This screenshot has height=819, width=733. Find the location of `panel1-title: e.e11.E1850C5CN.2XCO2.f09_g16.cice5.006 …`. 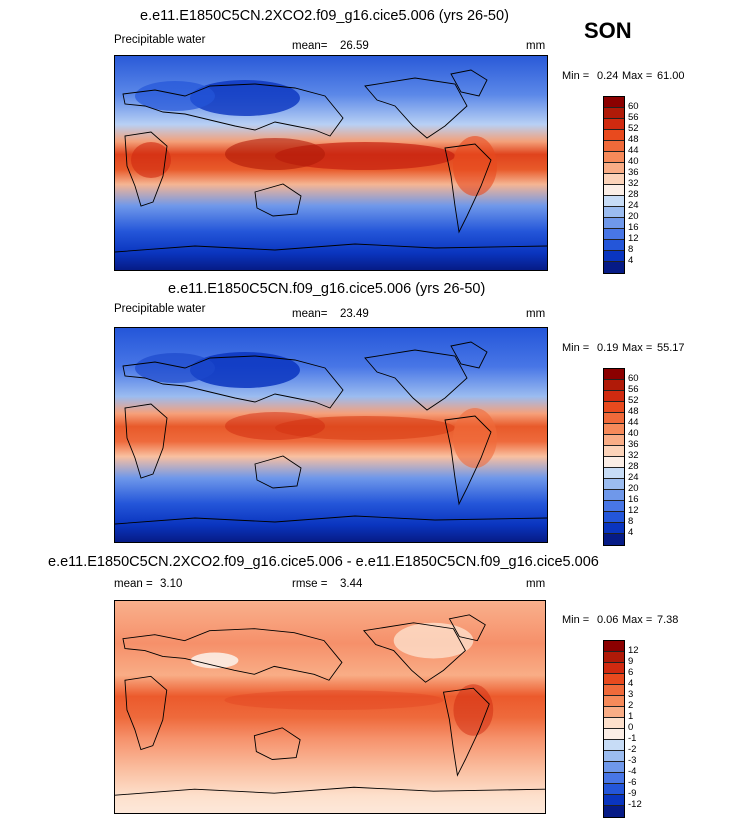

panel1-title: e.e11.E1850C5CN.2XCO2.f09_g16.cice5.006 … is located at coordinates (324, 16).